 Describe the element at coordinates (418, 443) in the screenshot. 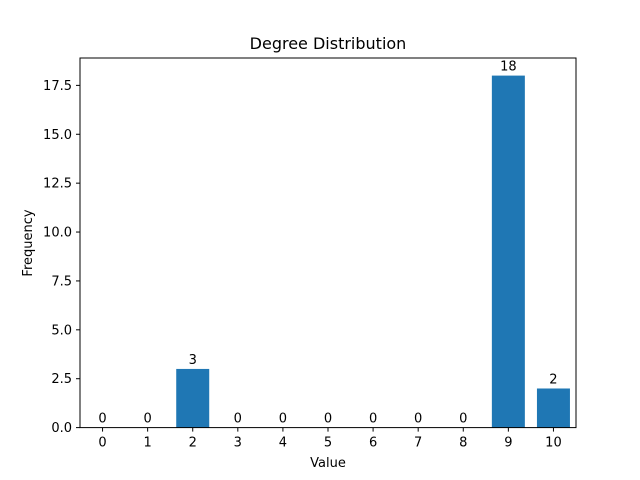

I see `x-tick-label-7: 7` at that location.